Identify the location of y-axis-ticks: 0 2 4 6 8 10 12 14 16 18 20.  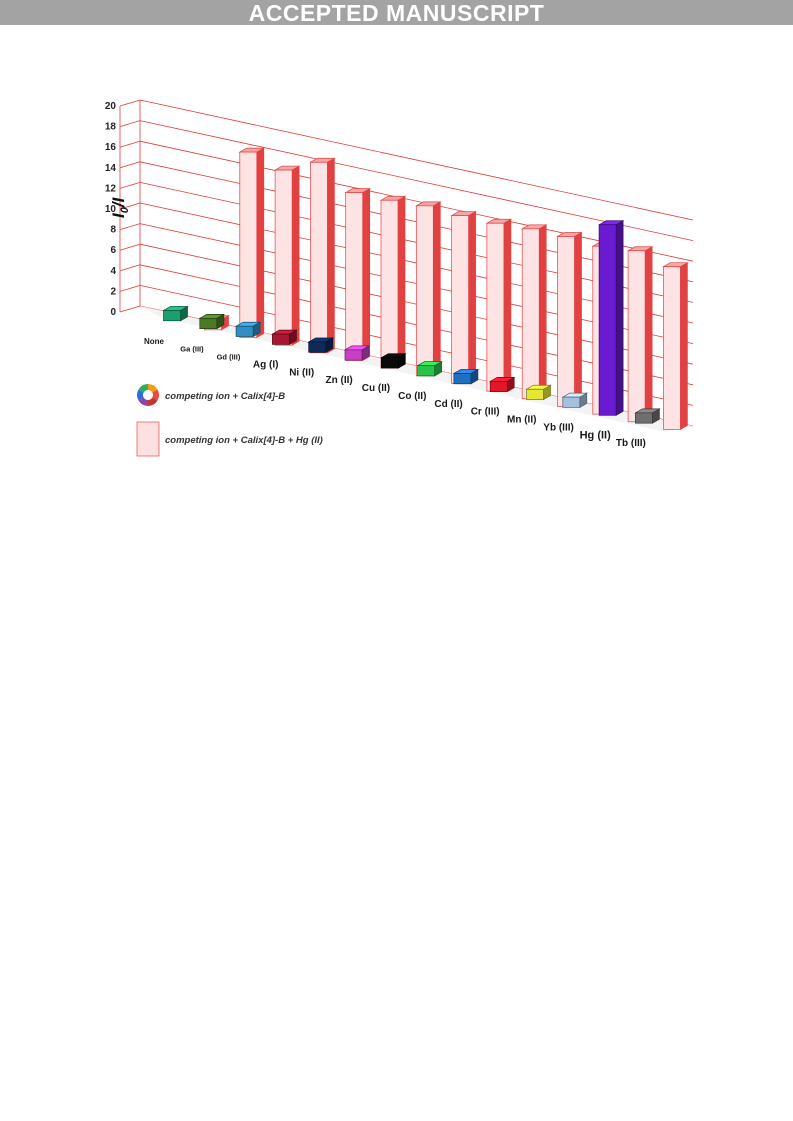
(111, 209).